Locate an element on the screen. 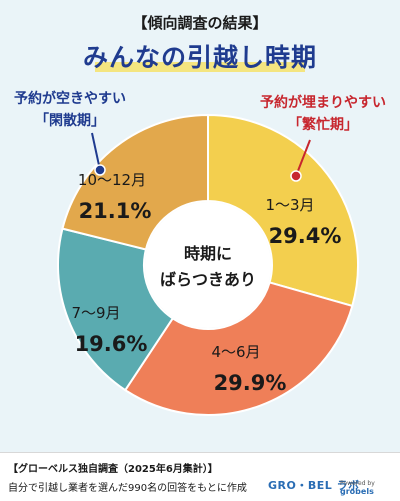 This screenshot has height=501, width=400. slice-value-label: 21.1% is located at coordinates (115, 211).